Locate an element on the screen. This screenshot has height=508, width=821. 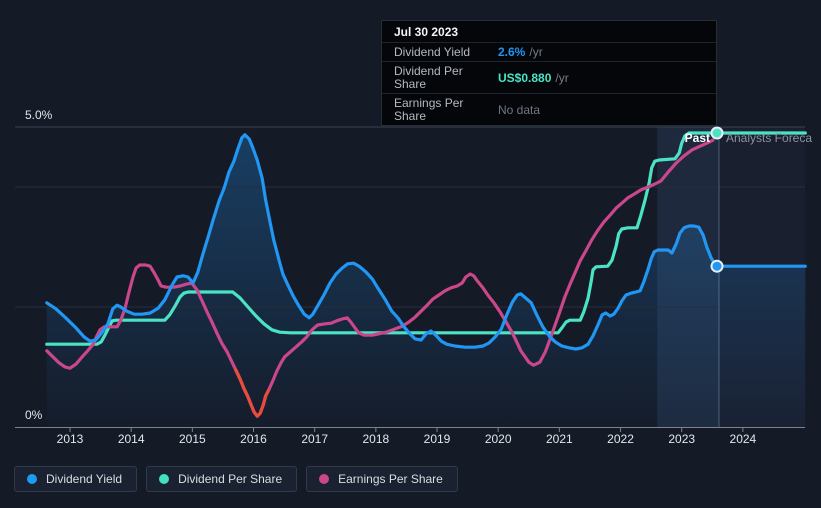
x-axis-label: 2018 is located at coordinates (375, 439).